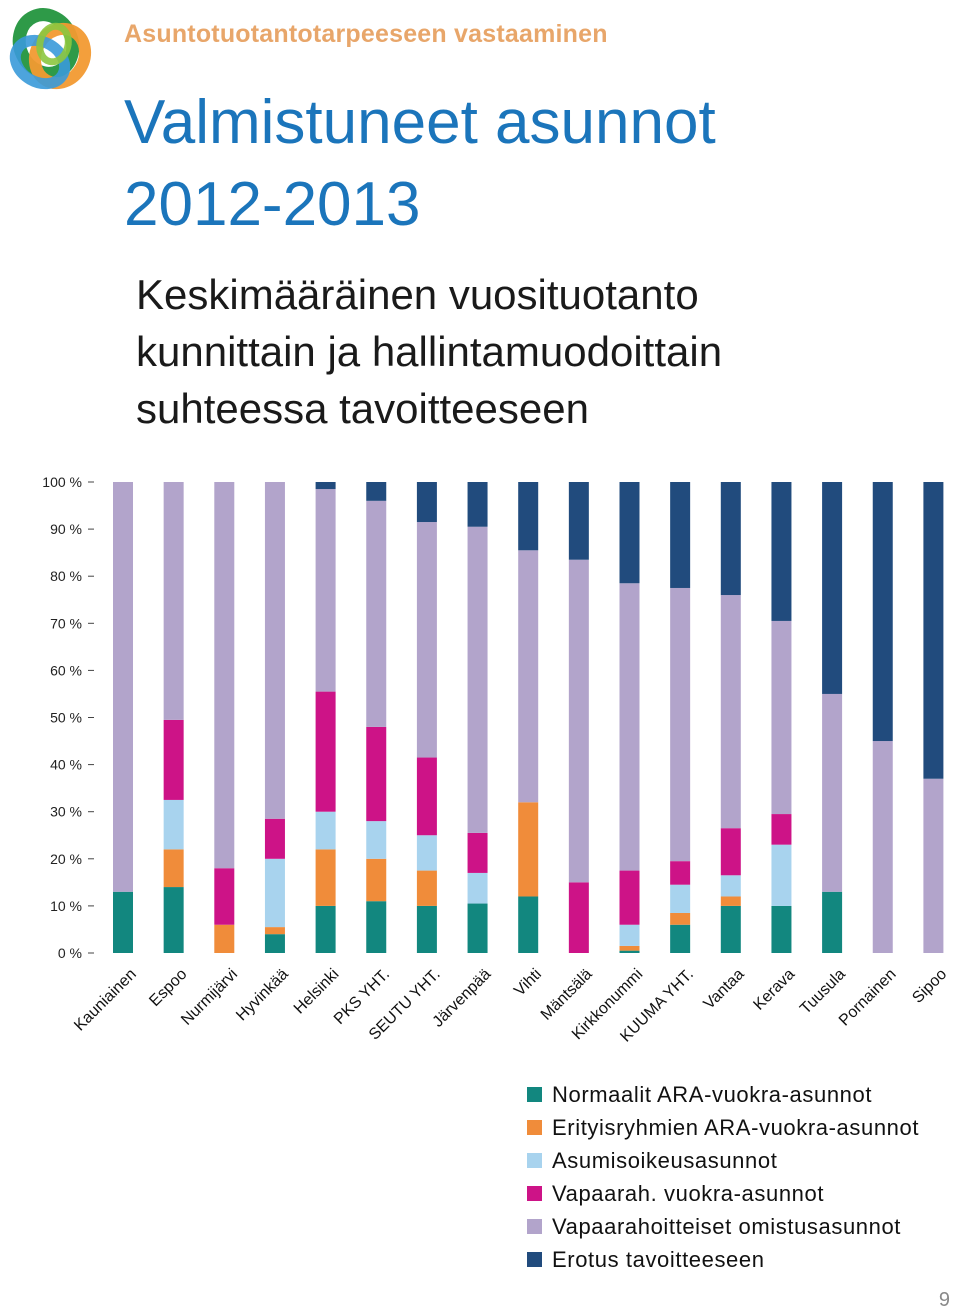  I want to click on y-tick-label: 70 %, so click(66, 623).